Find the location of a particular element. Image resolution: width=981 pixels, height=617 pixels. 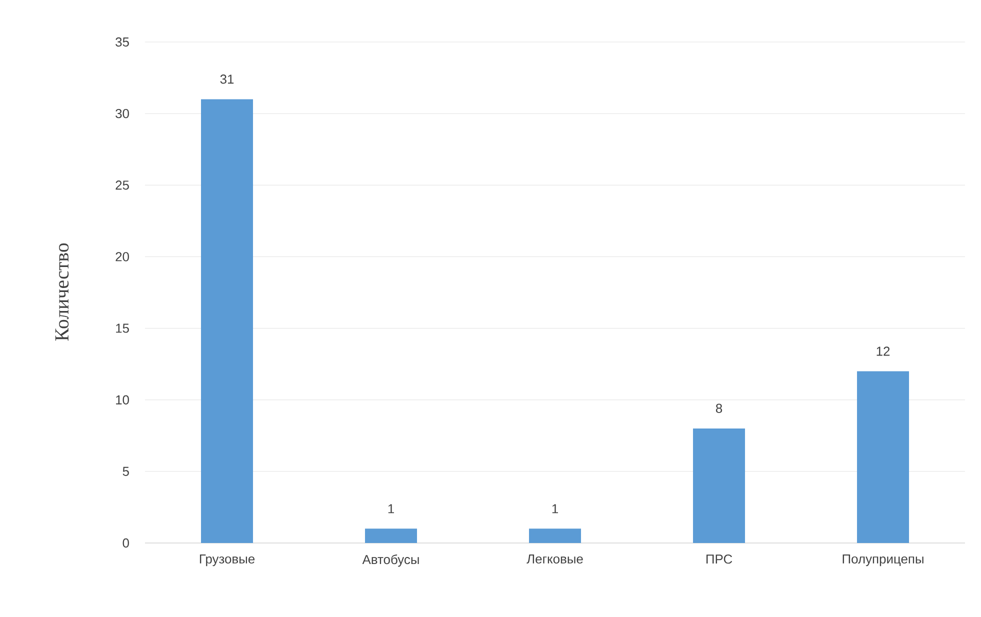

y-tick-label: 15 is located at coordinates (122, 328).